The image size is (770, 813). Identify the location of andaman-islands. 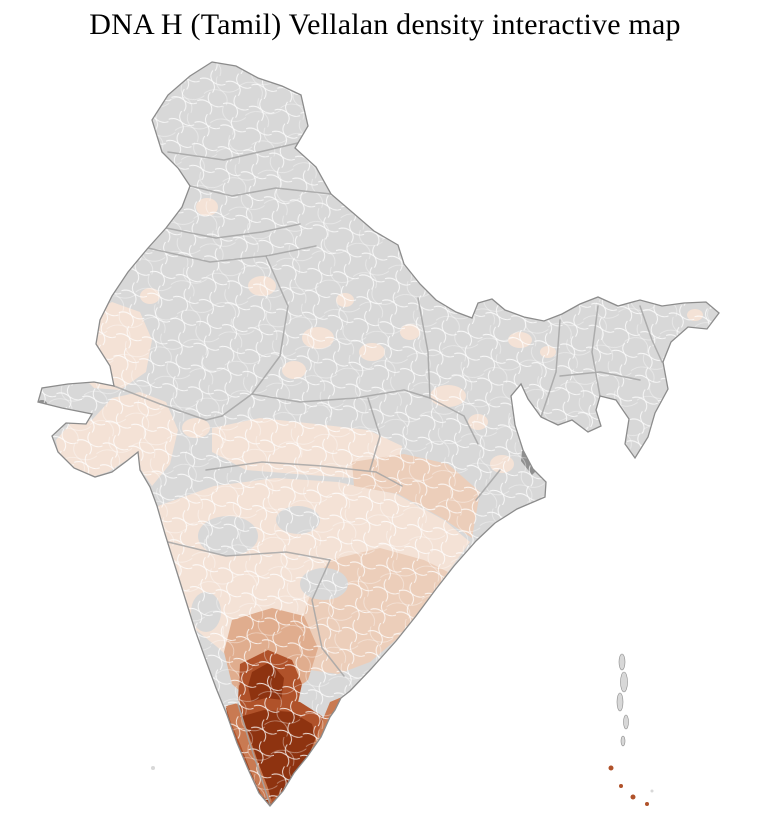
(622, 700).